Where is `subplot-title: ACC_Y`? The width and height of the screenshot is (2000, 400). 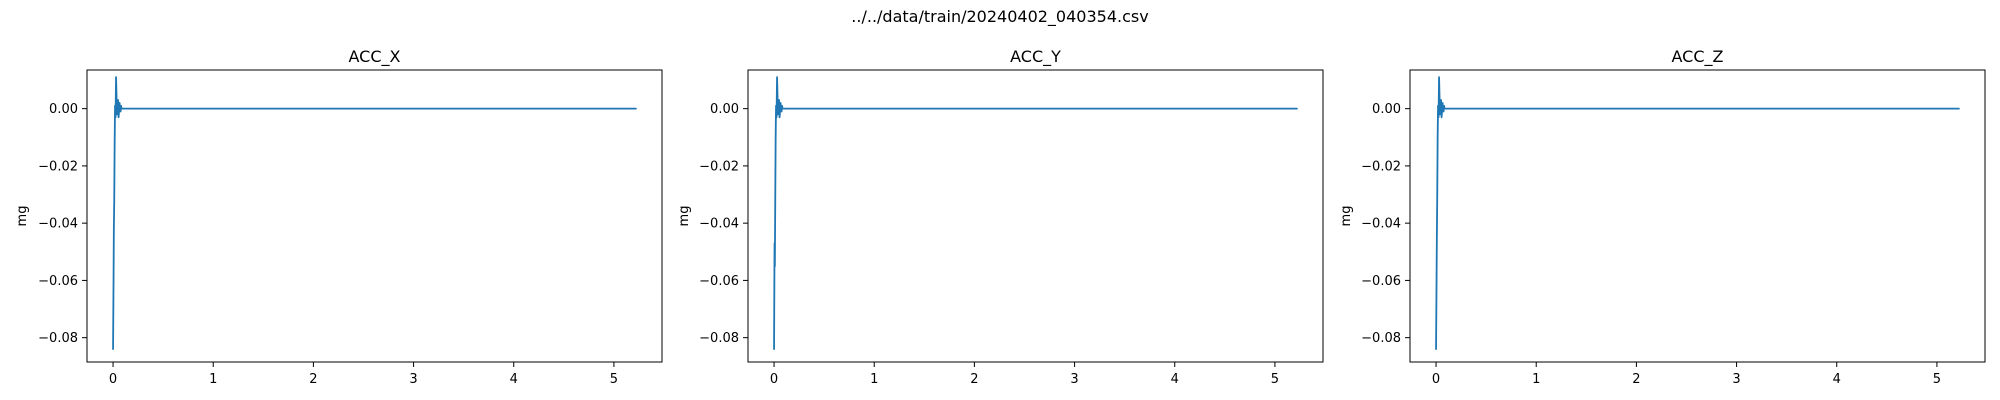 subplot-title: ACC_Y is located at coordinates (1035, 57).